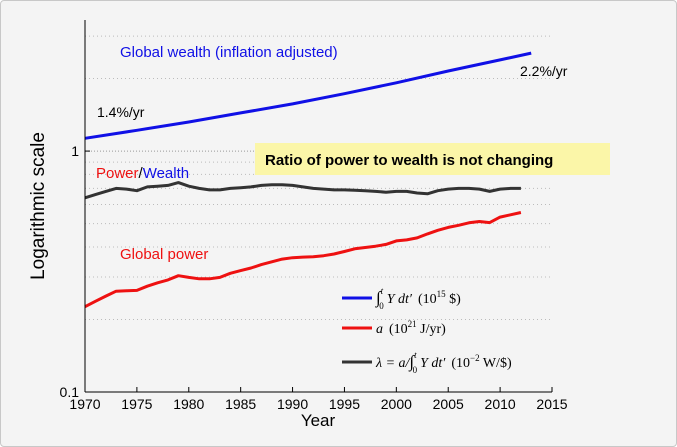  What do you see at coordinates (379, 329) in the screenshot?
I see `legend-body: a` at bounding box center [379, 329].